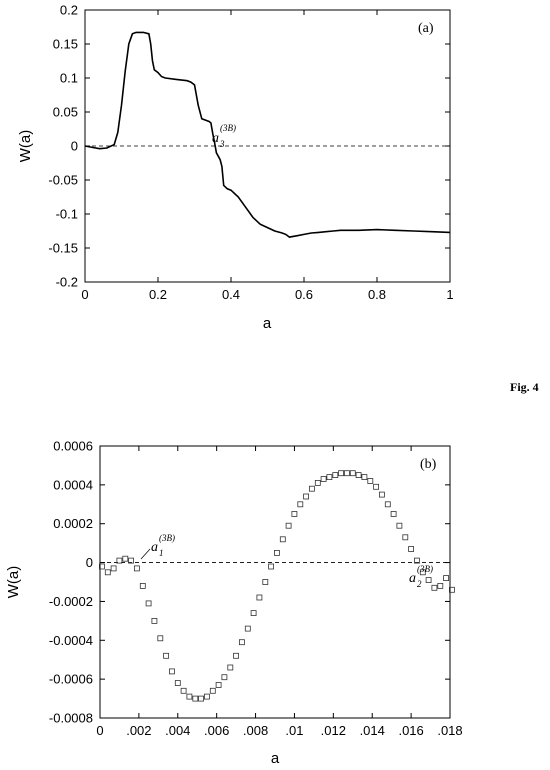  What do you see at coordinates (377, 294) in the screenshot?
I see `panel-a-x-tick-label: 0.8` at bounding box center [377, 294].